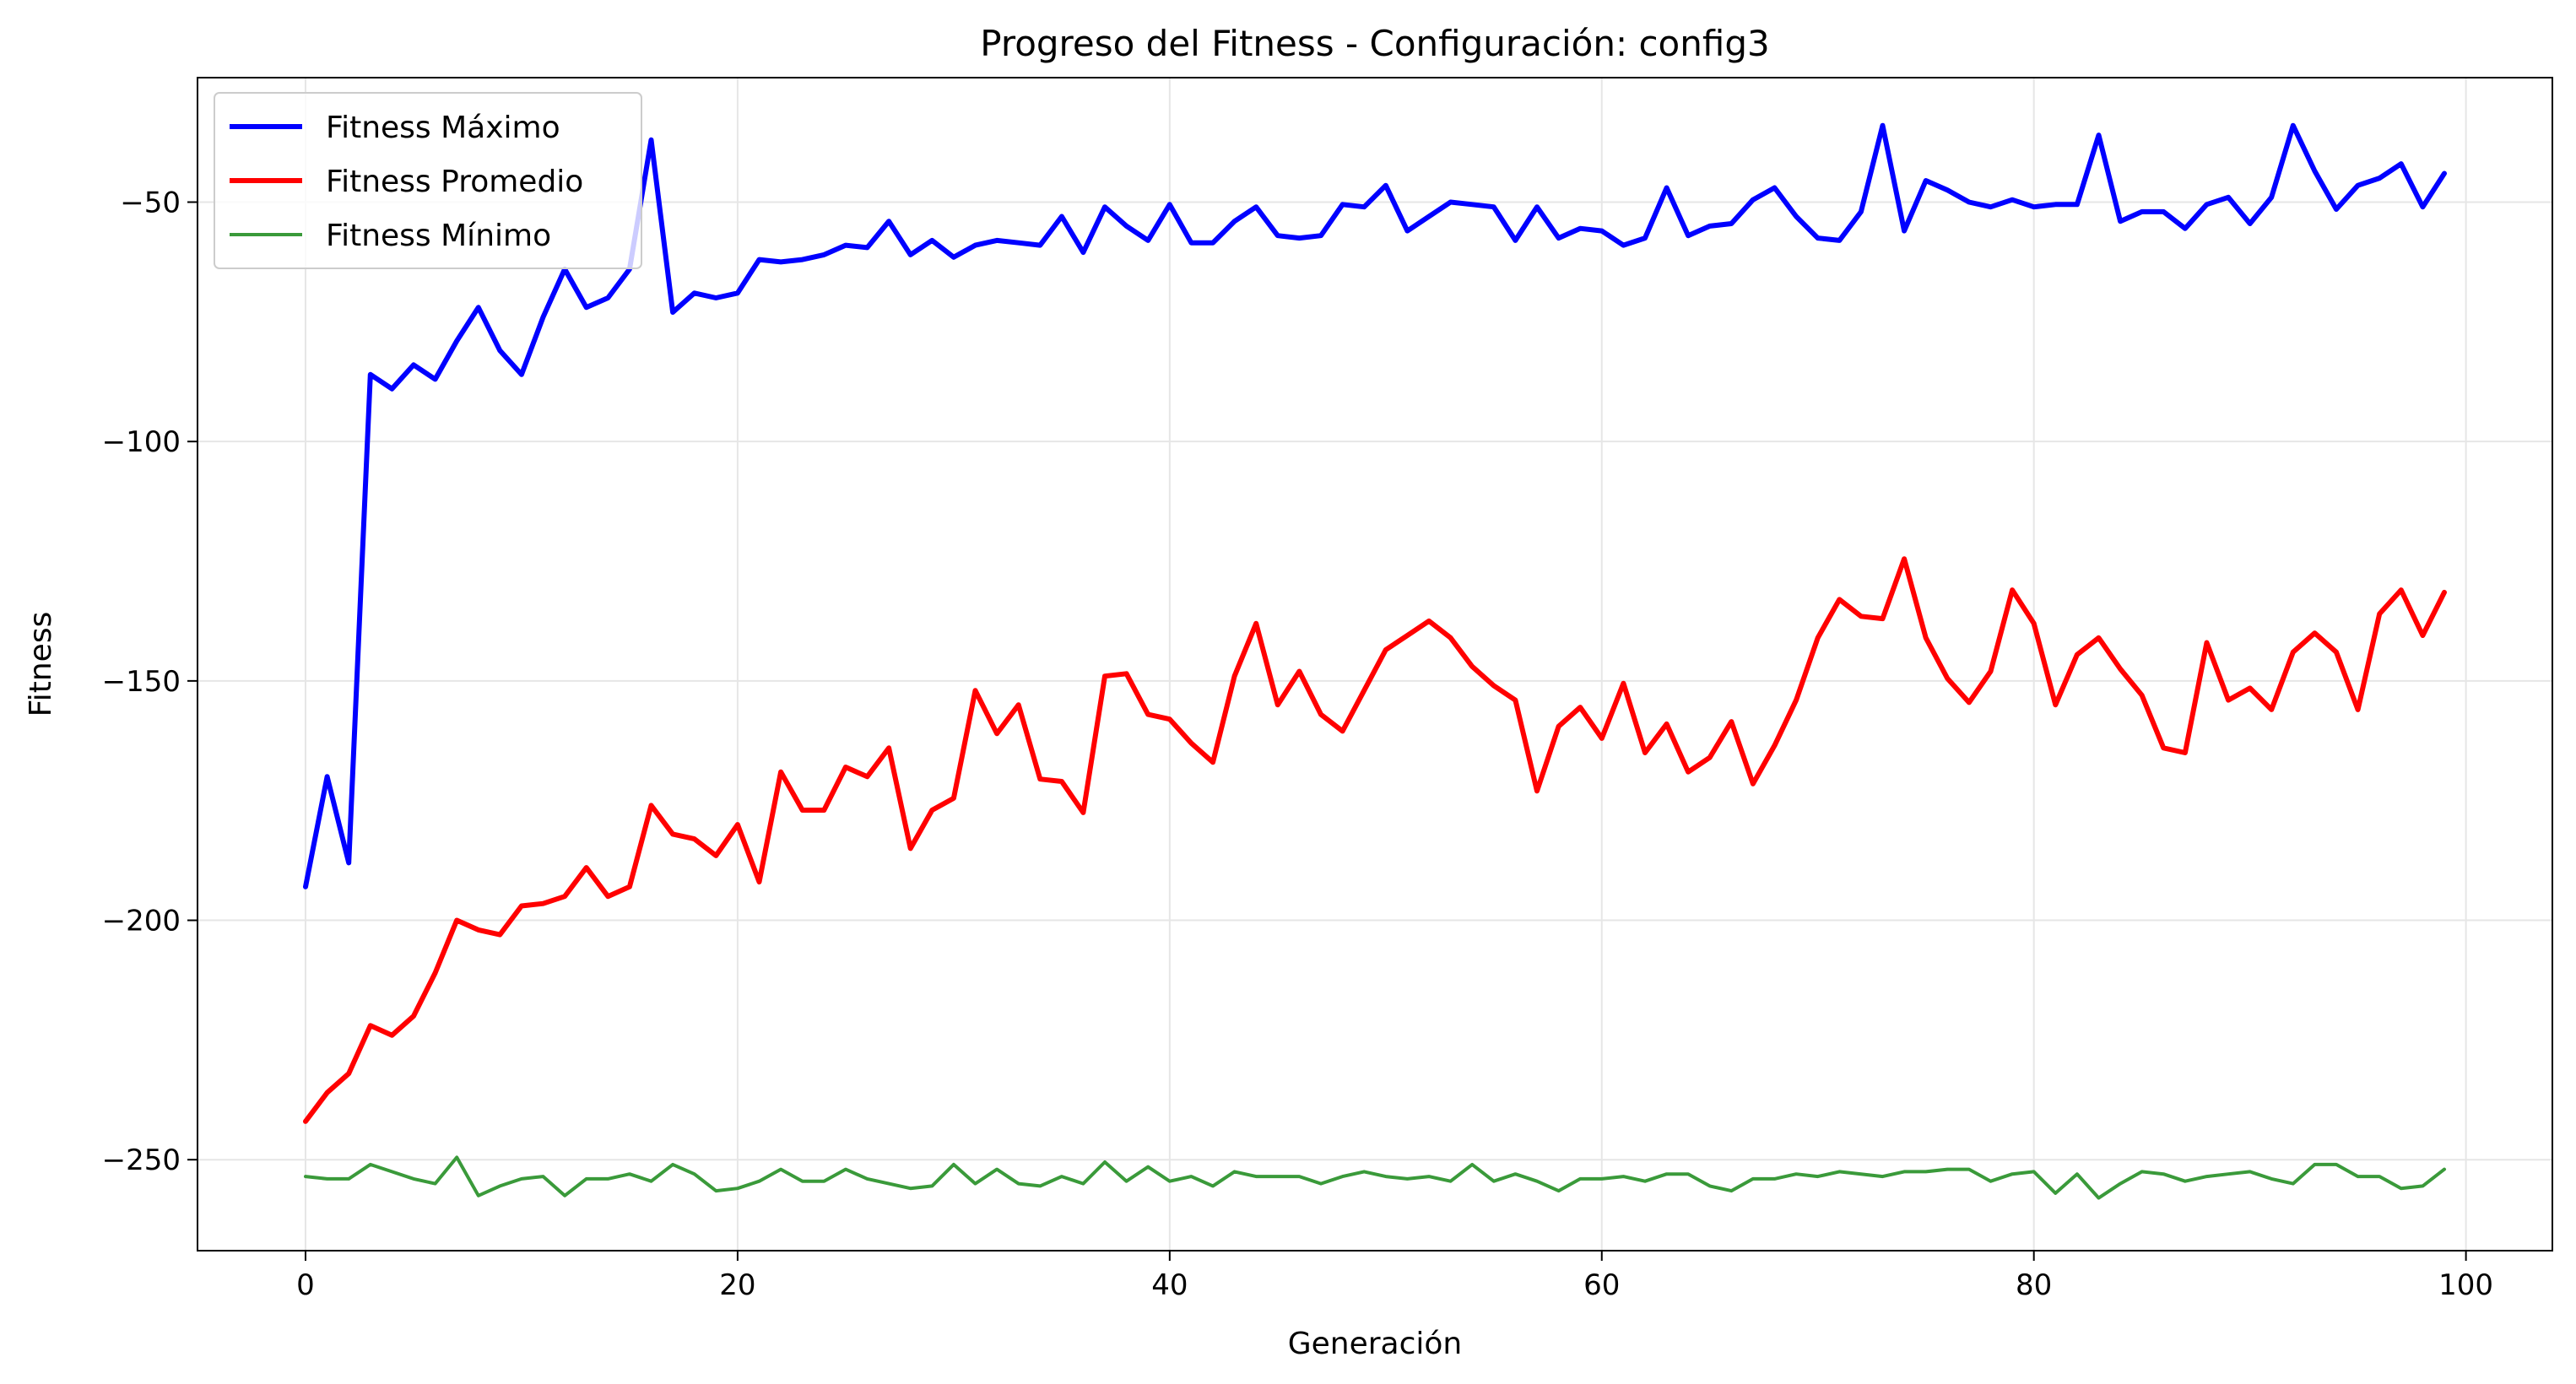 The height and width of the screenshot is (1384, 2576). Describe the element at coordinates (2465, 1285) in the screenshot. I see `x-tick-label: 100` at that location.